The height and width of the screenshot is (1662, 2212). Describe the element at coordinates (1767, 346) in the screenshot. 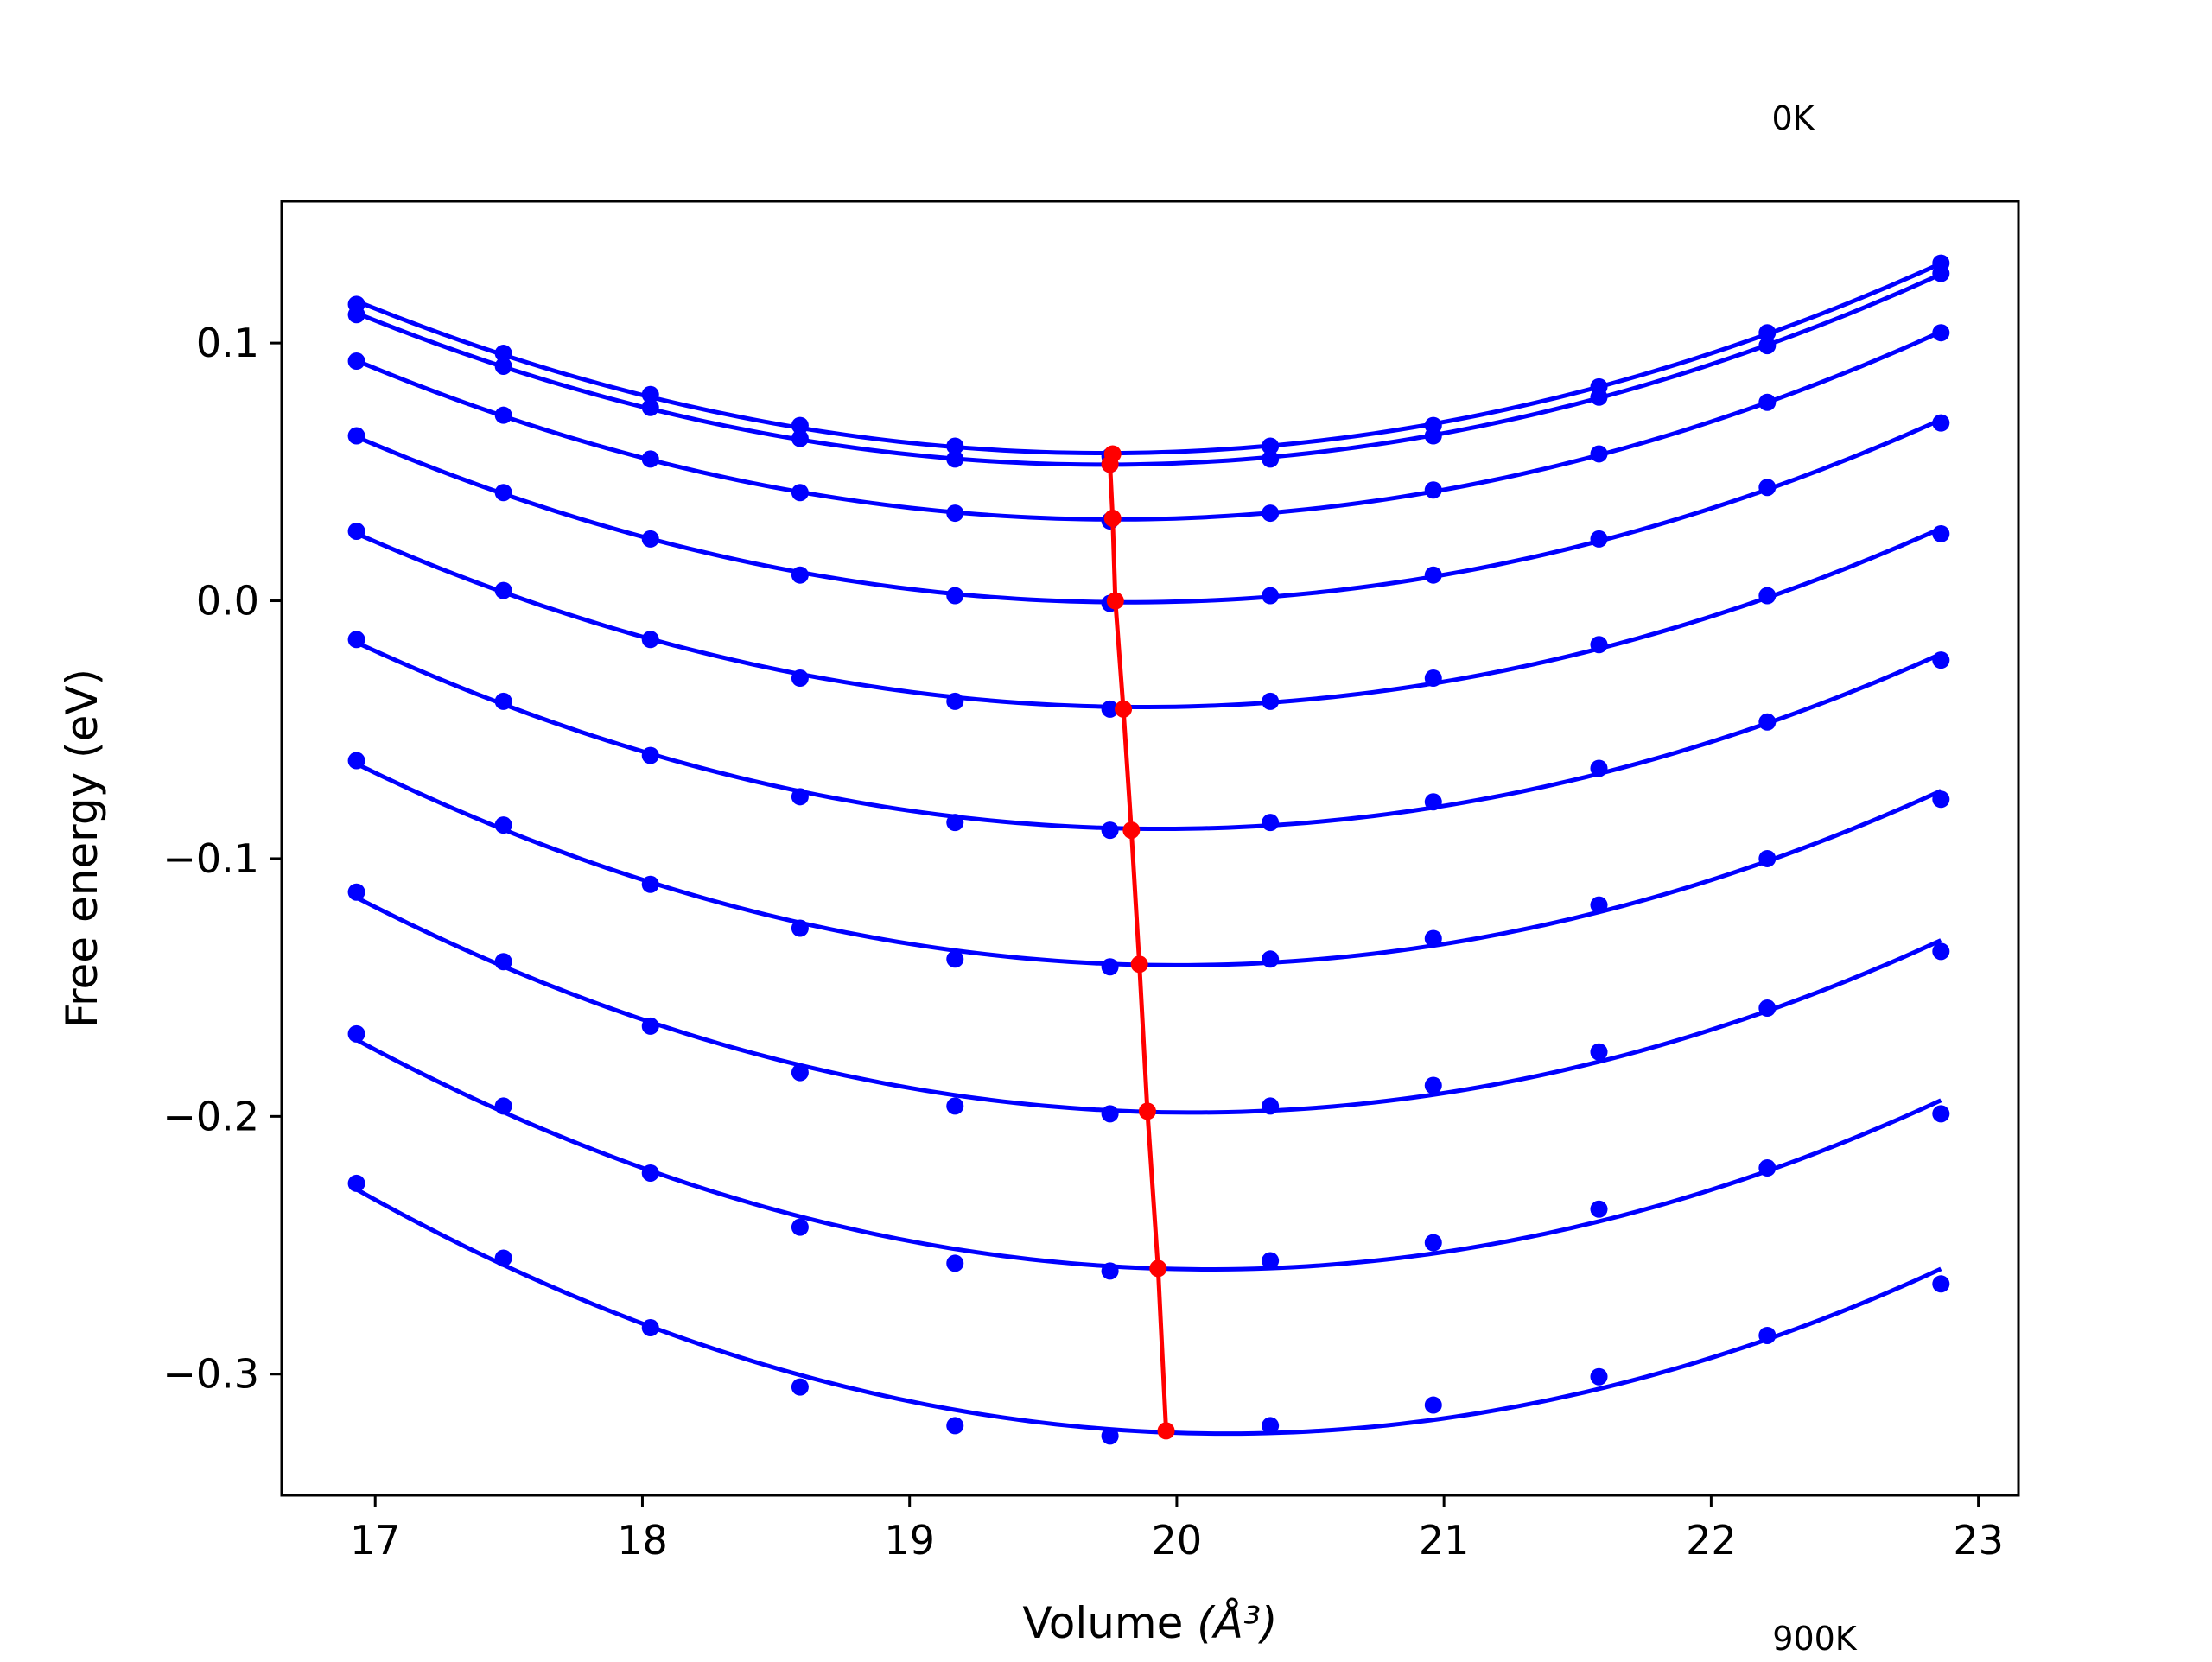

I see `data-point-s2-p10` at that location.